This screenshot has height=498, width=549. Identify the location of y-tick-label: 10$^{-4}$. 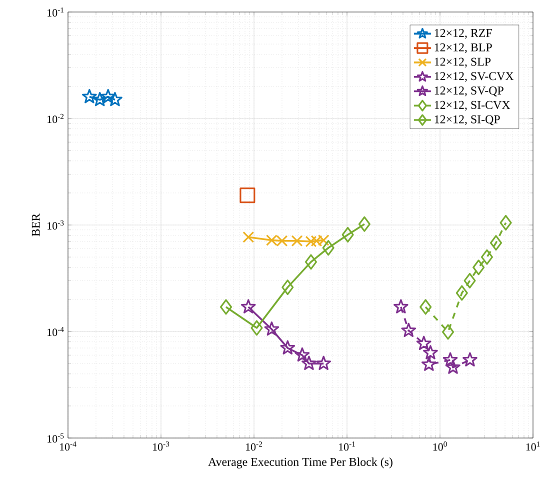
(56, 331).